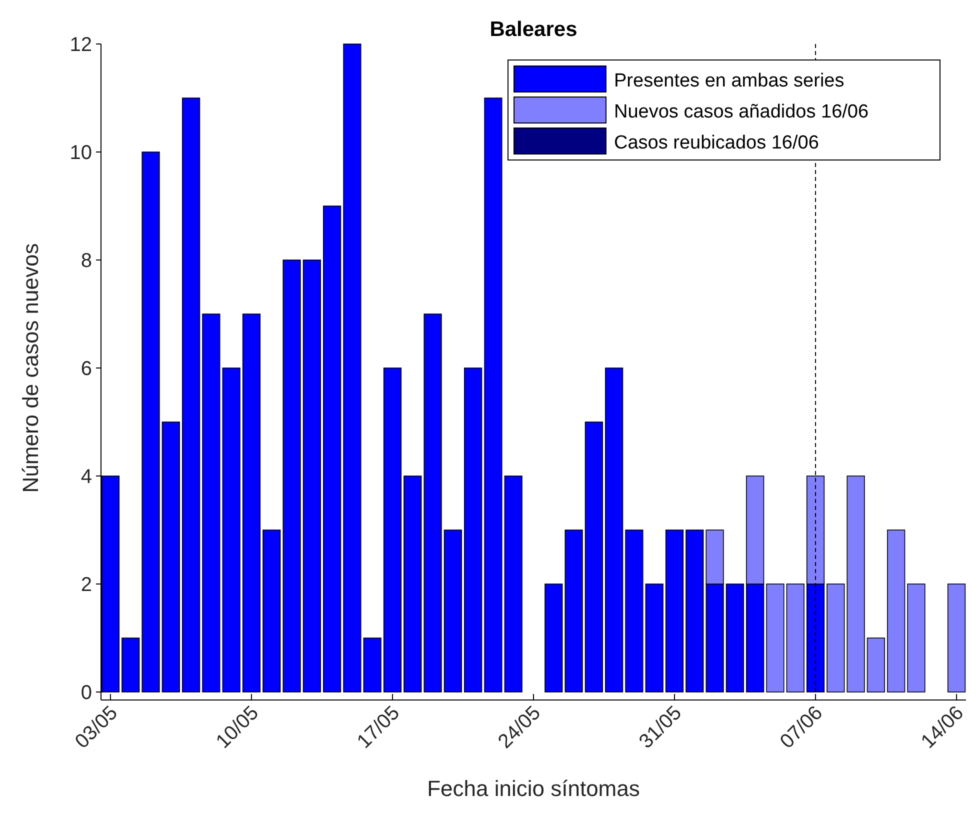  Describe the element at coordinates (86, 585) in the screenshot. I see `y-tick-label: 2` at that location.